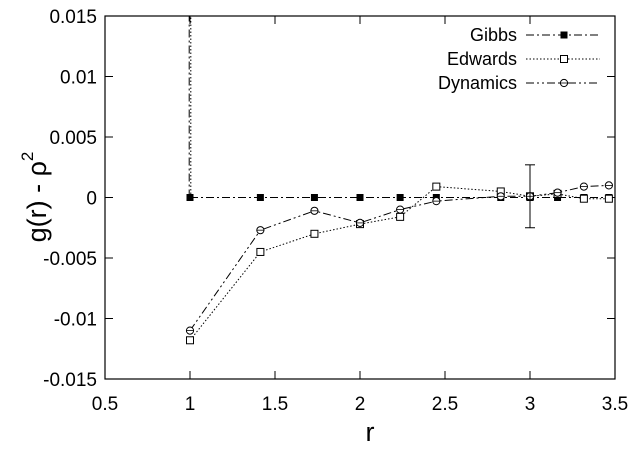 The height and width of the screenshot is (449, 636). Describe the element at coordinates (70, 259) in the screenshot. I see `y-tick-label: -0.005` at that location.